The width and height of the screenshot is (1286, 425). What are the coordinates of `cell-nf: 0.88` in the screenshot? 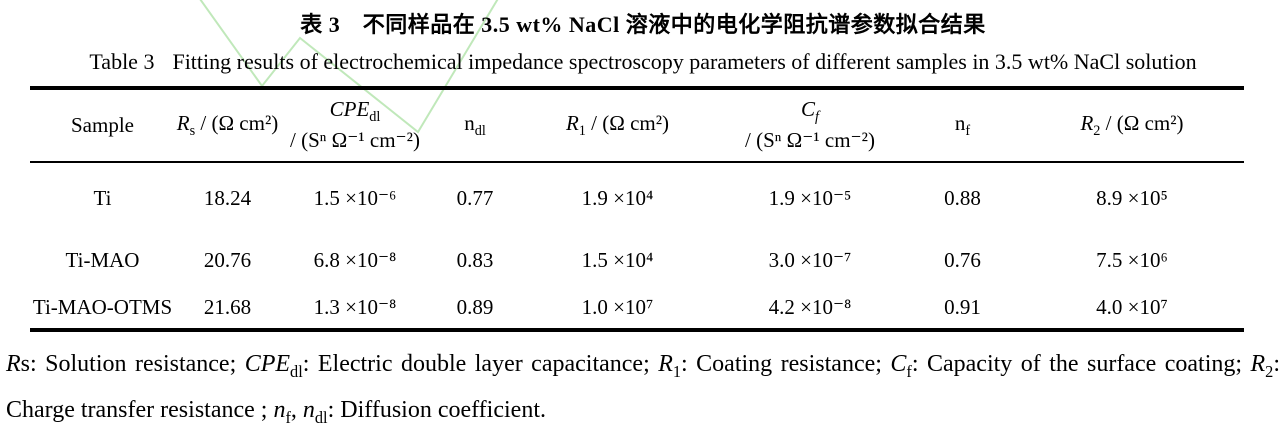 It's located at (962, 198).